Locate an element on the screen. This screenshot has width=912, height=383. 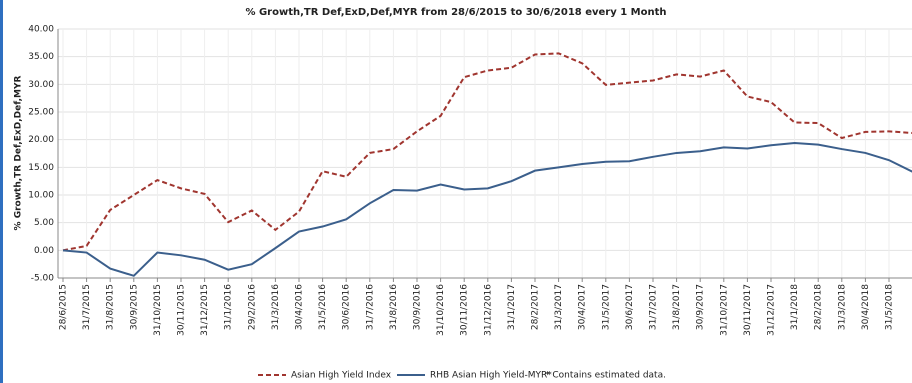
x-tick-label: 30/9/2017 is located at coordinates (701, 307).